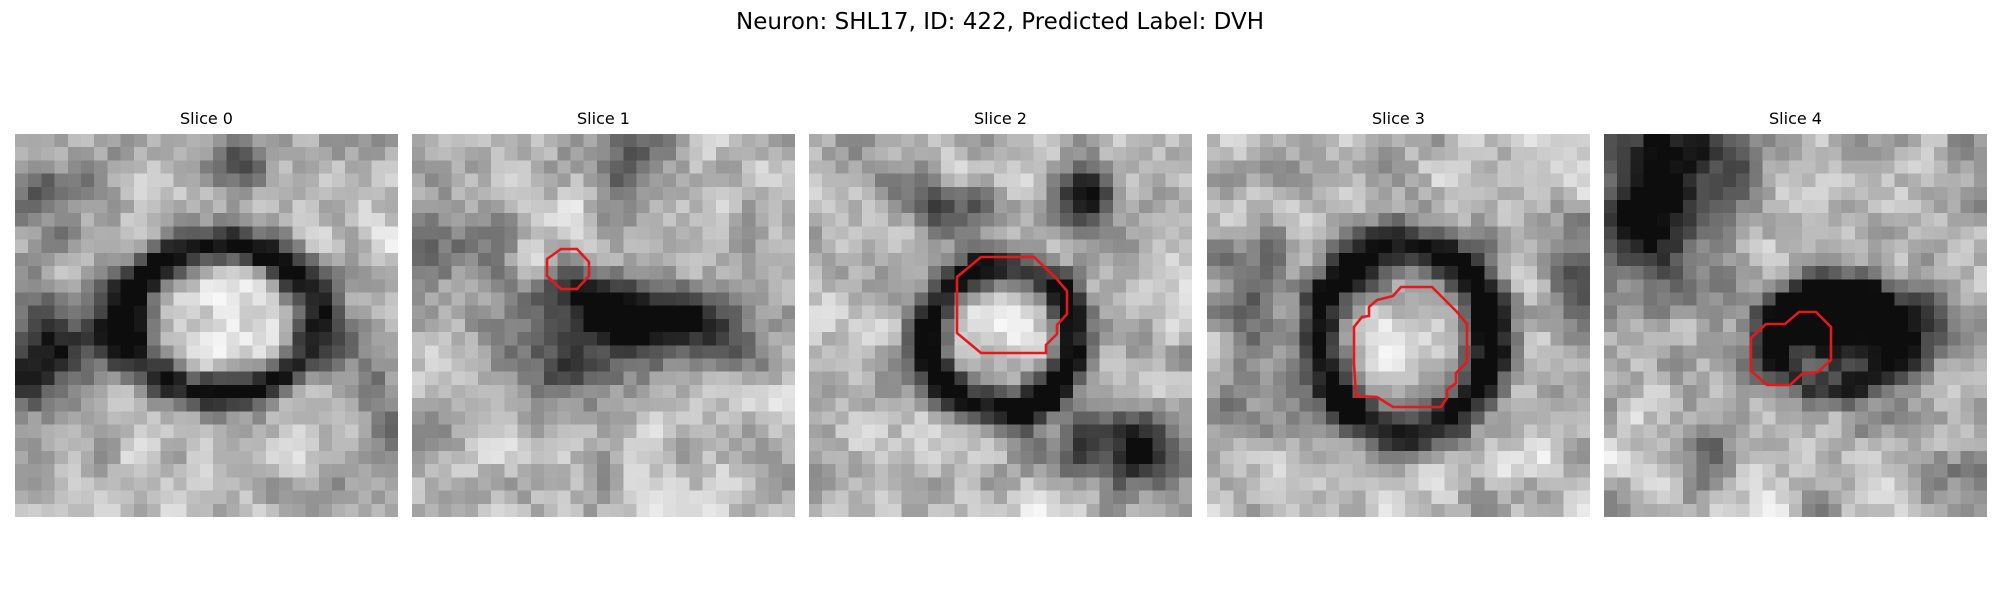  I want to click on slice-title-3: Slice 3, so click(1398, 118).